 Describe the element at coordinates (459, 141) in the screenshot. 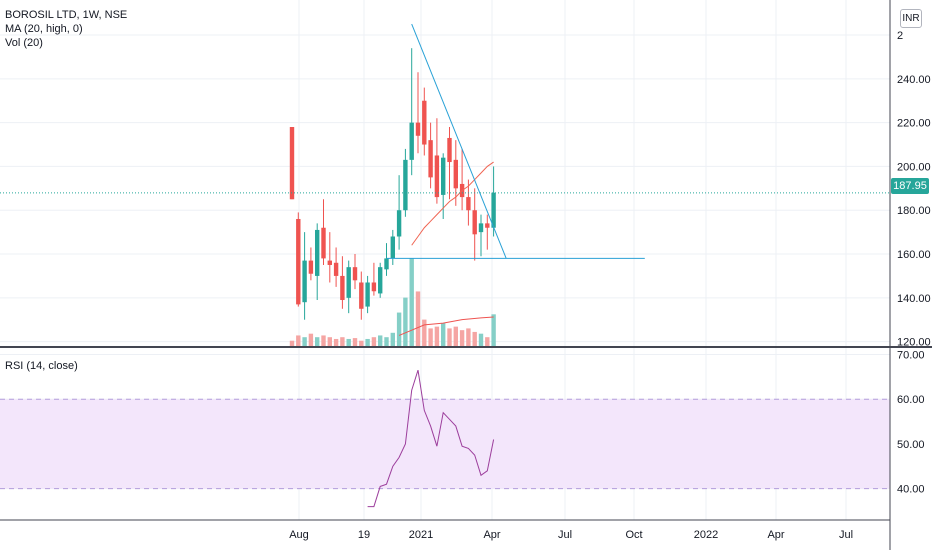

I see `descending-trendline` at that location.